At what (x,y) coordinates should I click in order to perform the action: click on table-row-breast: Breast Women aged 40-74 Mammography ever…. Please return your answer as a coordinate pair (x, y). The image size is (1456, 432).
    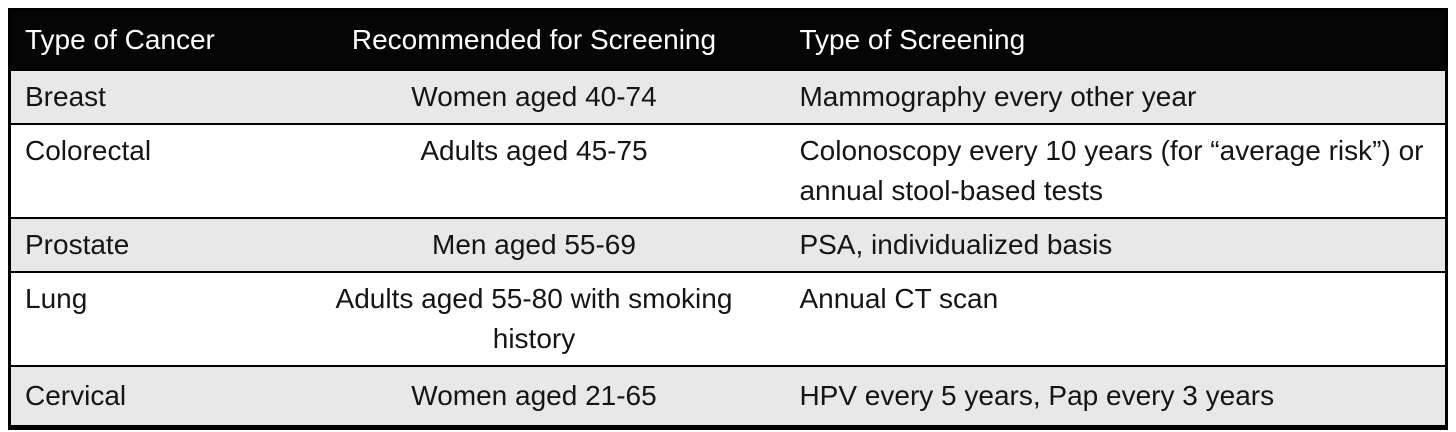
    Looking at the image, I should click on (728, 97).